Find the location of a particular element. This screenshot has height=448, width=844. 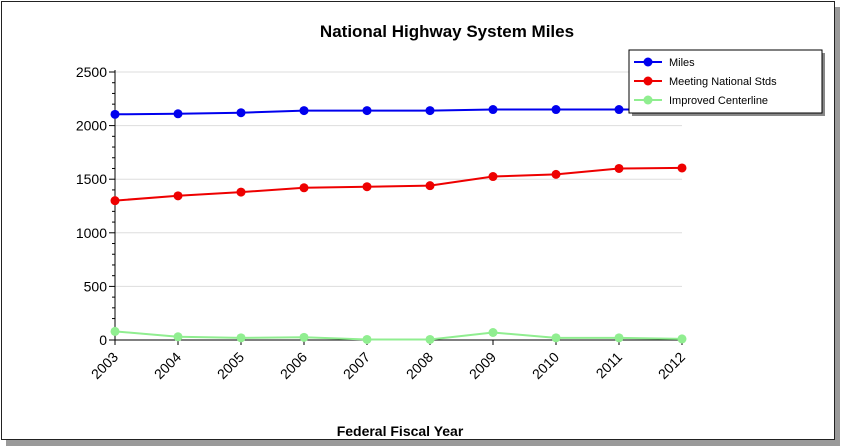

x-tick-label: 2008 is located at coordinates (419, 365).